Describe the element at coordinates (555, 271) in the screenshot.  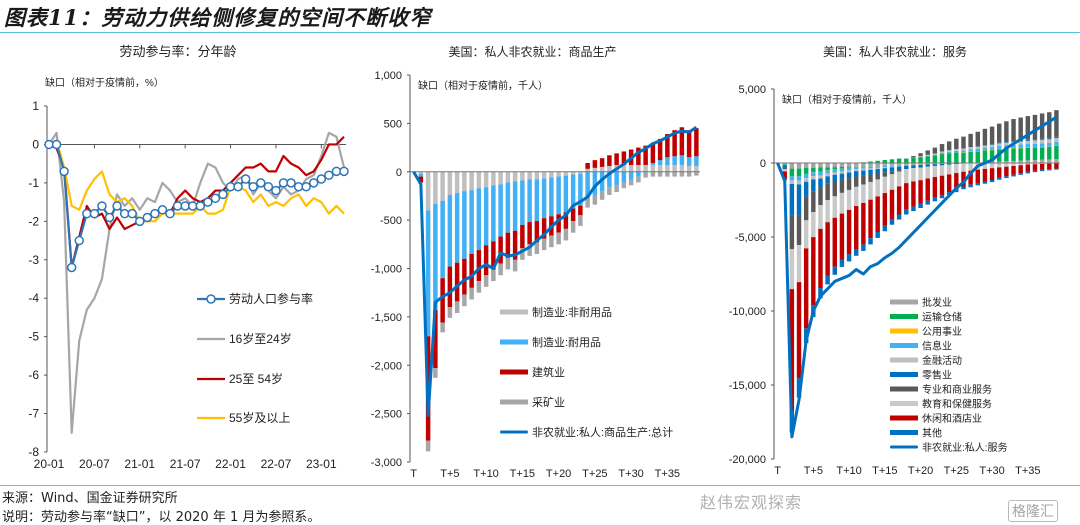
I see `total-line` at that location.